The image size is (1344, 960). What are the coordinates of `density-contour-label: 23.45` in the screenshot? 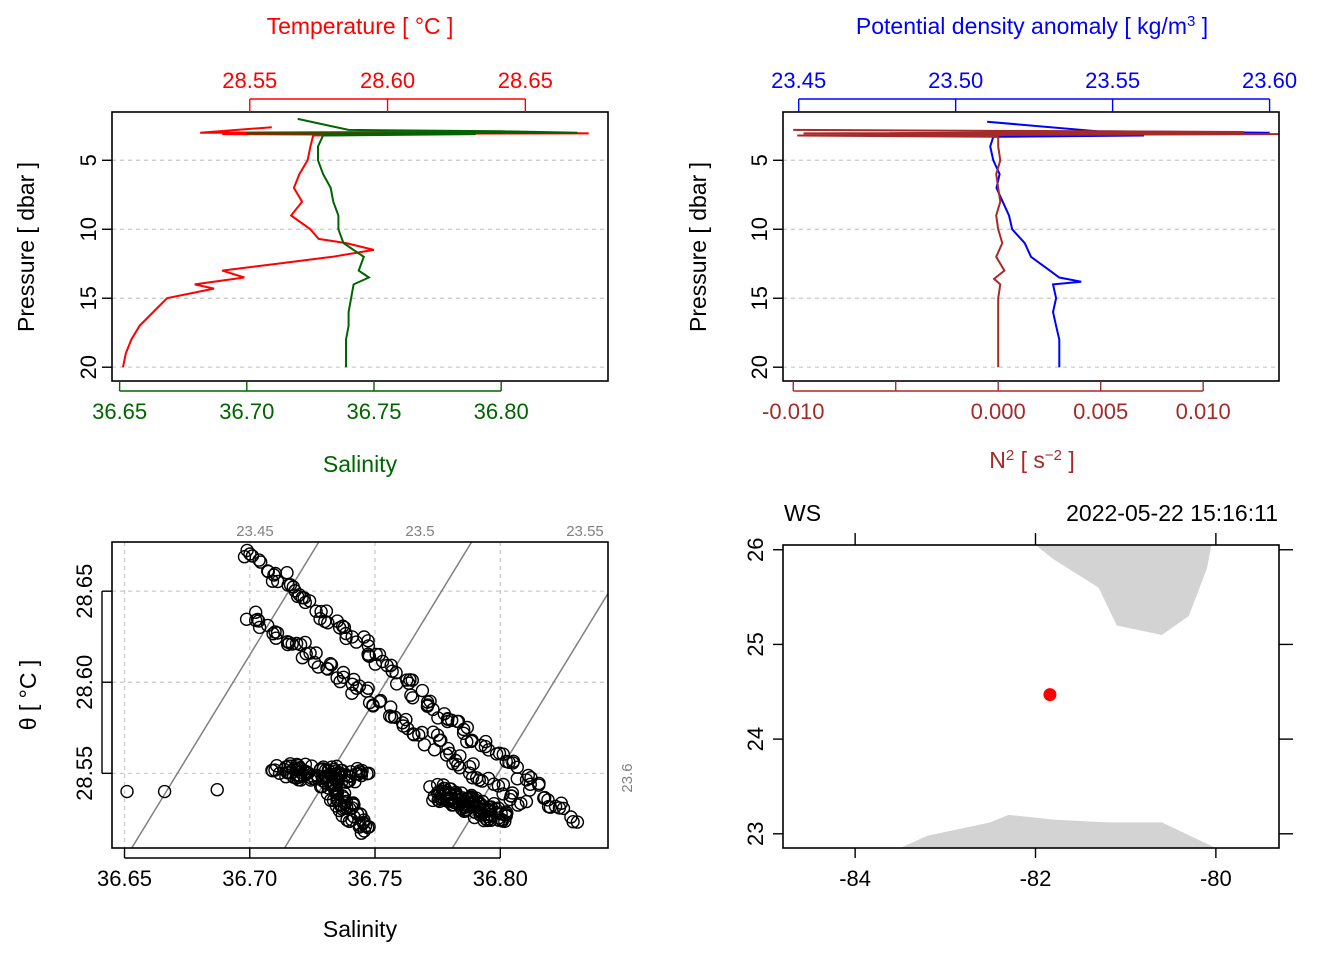 It's located at (255, 531).